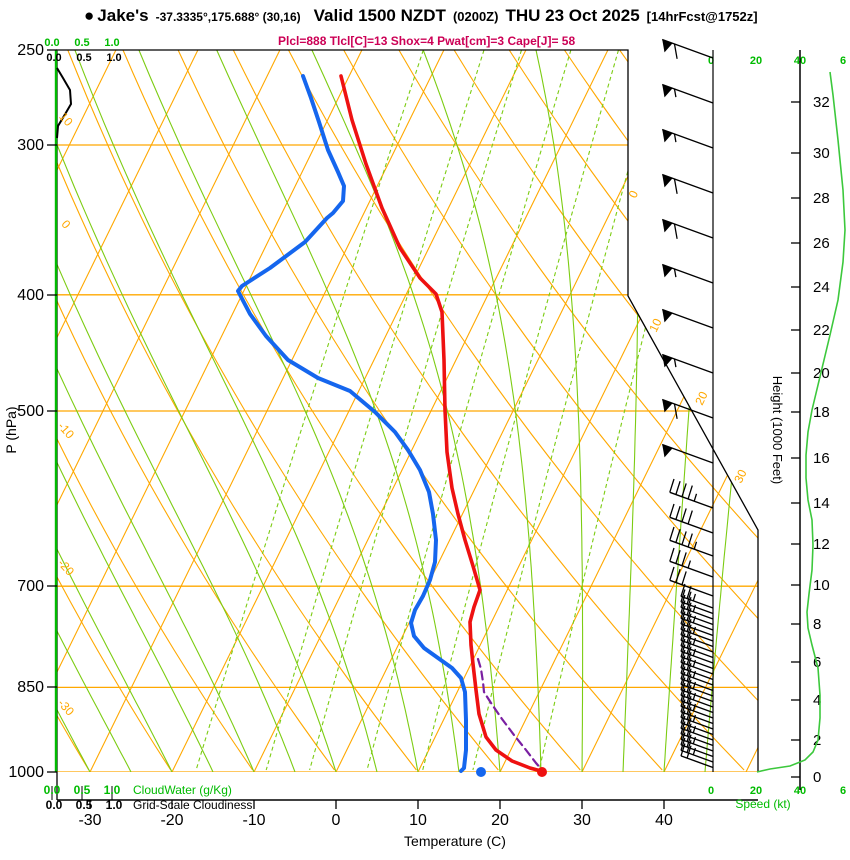 This screenshot has width=850, height=860. What do you see at coordinates (336, 820) in the screenshot?
I see `temp-axis-label: 0` at bounding box center [336, 820].